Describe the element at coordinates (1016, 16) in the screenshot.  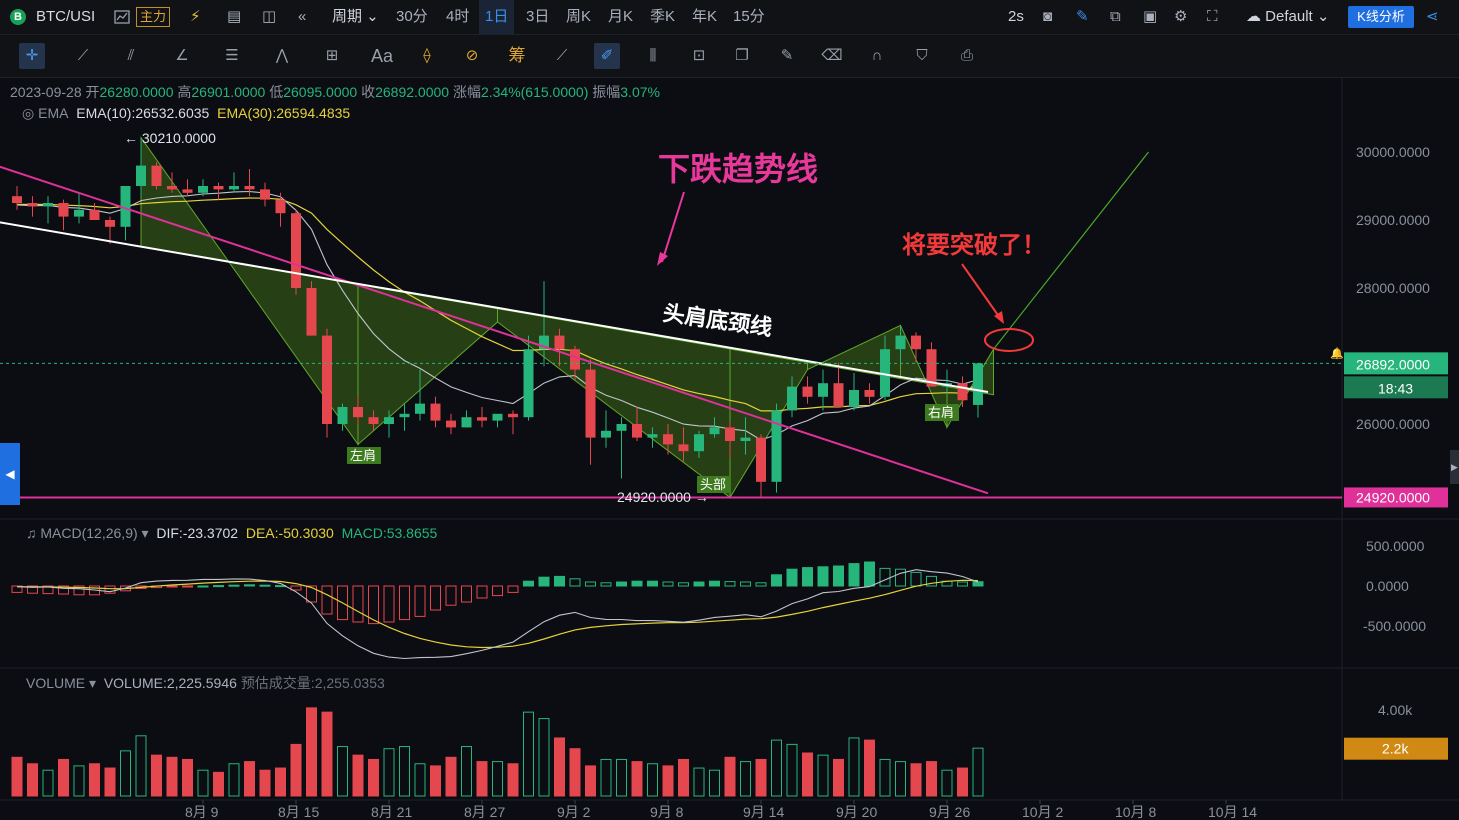
I see `refresh-interval: 2s` at that location.